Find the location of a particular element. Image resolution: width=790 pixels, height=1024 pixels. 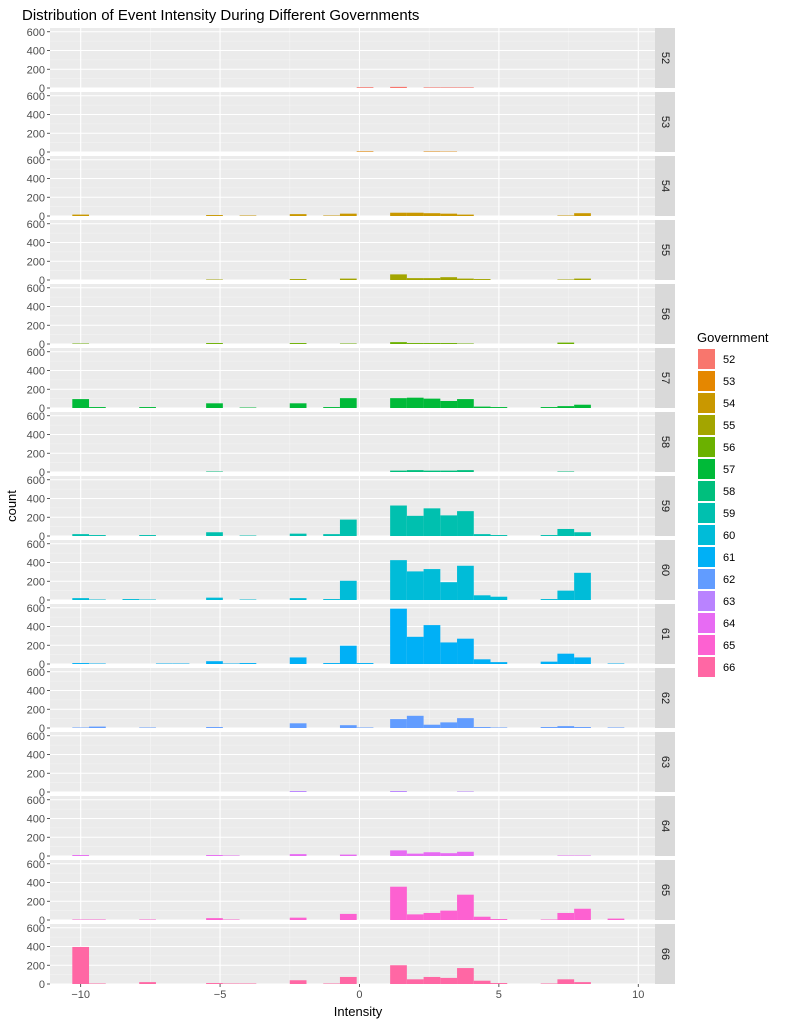

x-axis: −10 −5 0 5 10 is located at coordinates (357, 992).